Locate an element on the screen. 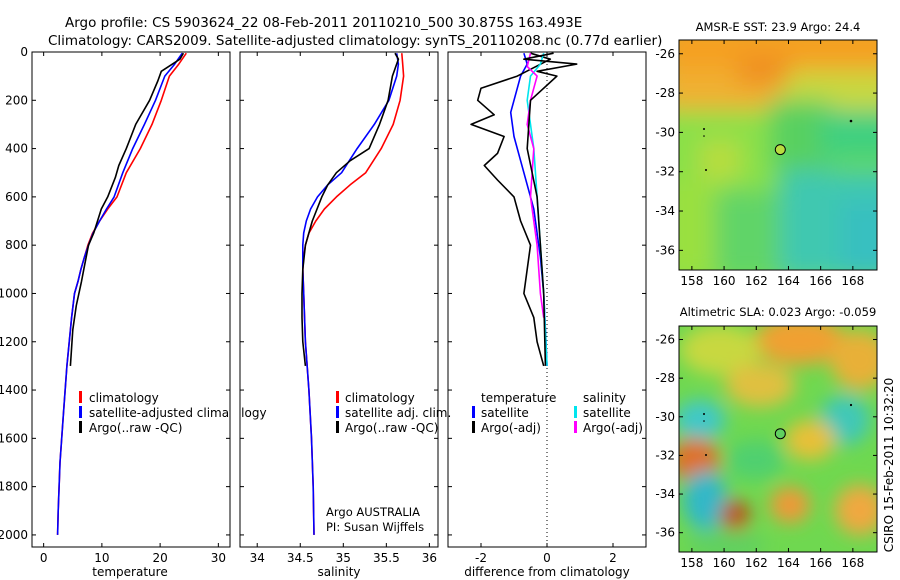 The width and height of the screenshot is (900, 580). legend-header-temperature: temperature is located at coordinates (518, 398).